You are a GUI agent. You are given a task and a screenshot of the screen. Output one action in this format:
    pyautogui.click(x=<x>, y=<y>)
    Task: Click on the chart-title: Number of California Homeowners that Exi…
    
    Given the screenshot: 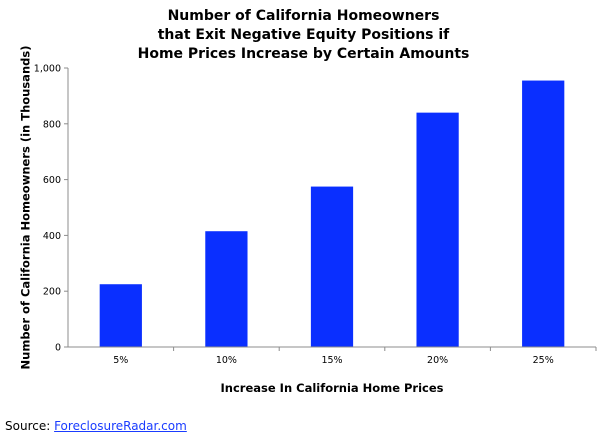 What is the action you would take?
    pyautogui.click(x=303, y=35)
    